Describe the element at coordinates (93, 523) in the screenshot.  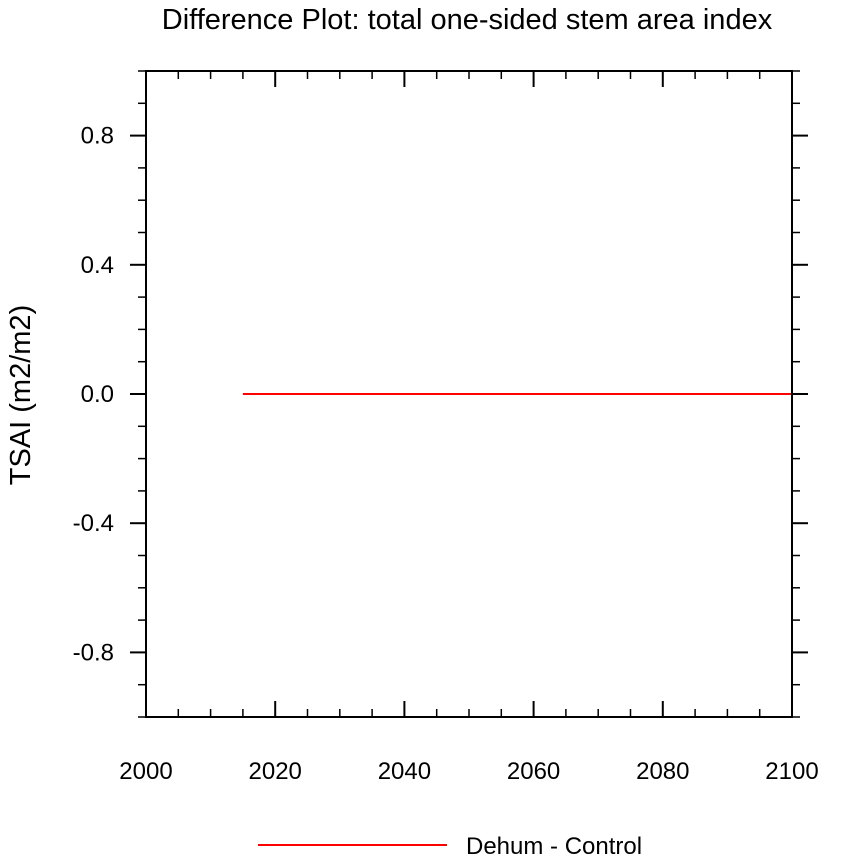
I see `y-tick-label: -0.4` at that location.